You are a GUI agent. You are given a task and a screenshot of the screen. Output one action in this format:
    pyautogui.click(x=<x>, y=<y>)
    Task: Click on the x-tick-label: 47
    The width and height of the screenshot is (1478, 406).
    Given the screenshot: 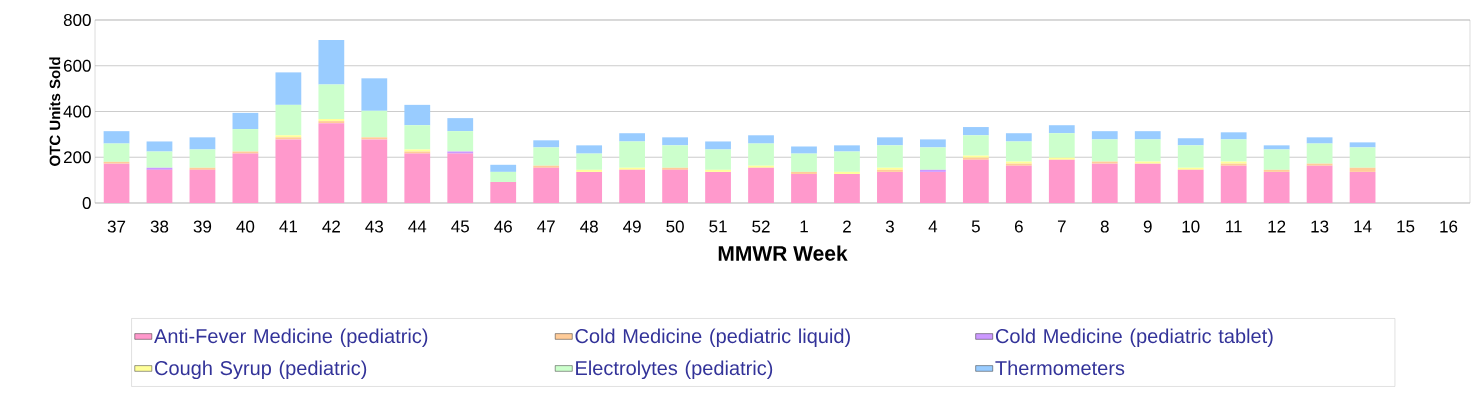 What is the action you would take?
    pyautogui.click(x=546, y=226)
    